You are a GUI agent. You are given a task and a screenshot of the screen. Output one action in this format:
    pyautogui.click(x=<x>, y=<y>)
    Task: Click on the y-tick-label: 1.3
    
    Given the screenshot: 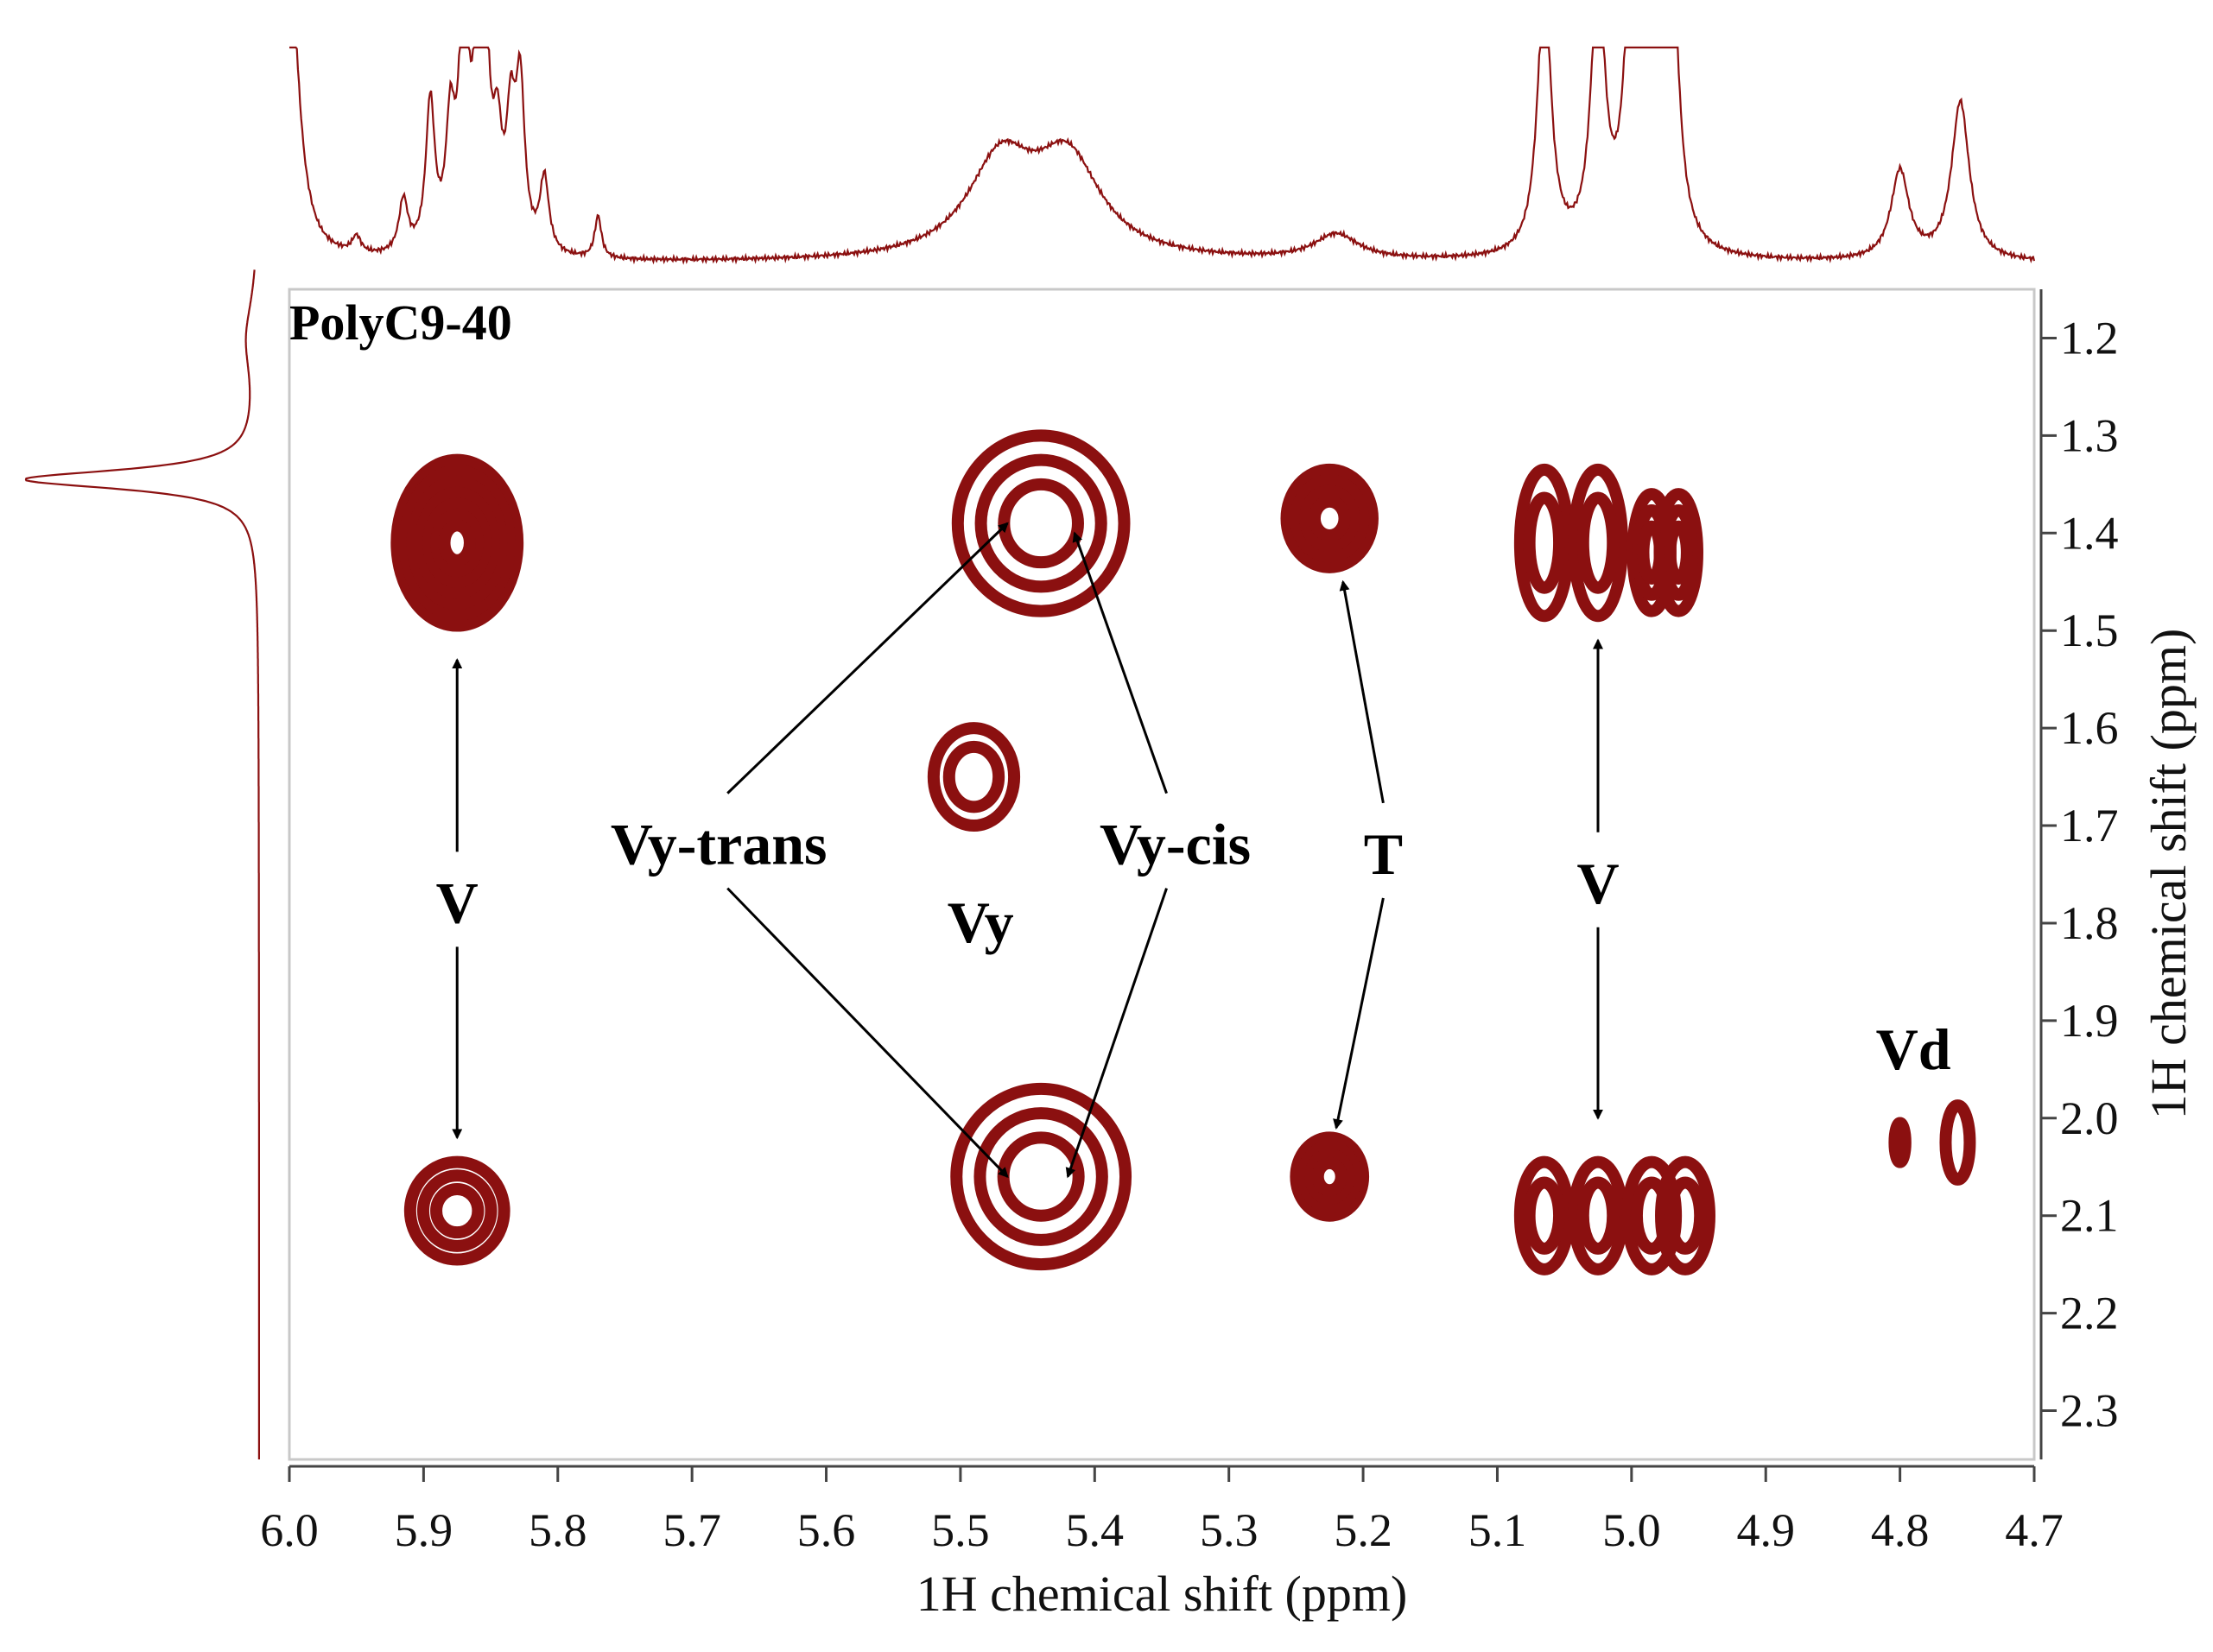 What is the action you would take?
    pyautogui.click(x=2089, y=435)
    